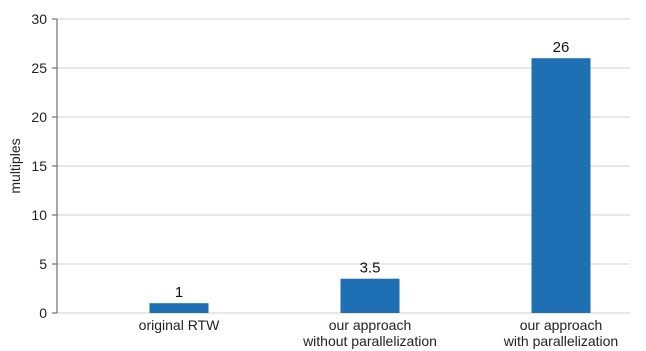 This screenshot has width=646, height=351. I want to click on category-label: without parallelization, so click(369, 341).